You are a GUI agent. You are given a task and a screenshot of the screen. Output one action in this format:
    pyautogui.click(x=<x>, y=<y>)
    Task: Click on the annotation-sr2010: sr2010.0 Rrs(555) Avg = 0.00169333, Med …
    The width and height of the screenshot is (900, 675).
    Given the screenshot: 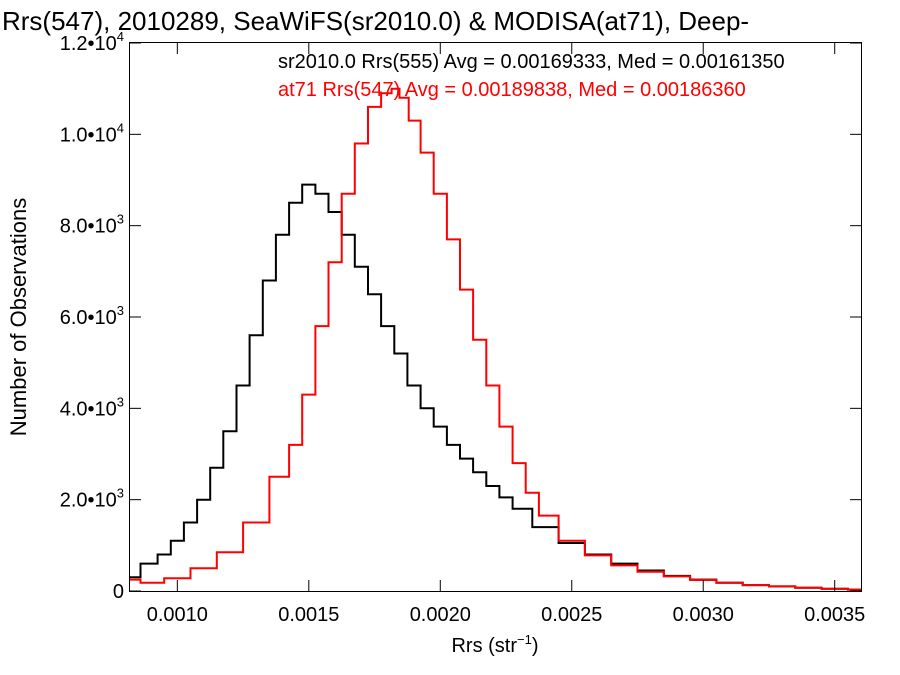 What is the action you would take?
    pyautogui.click(x=531, y=62)
    